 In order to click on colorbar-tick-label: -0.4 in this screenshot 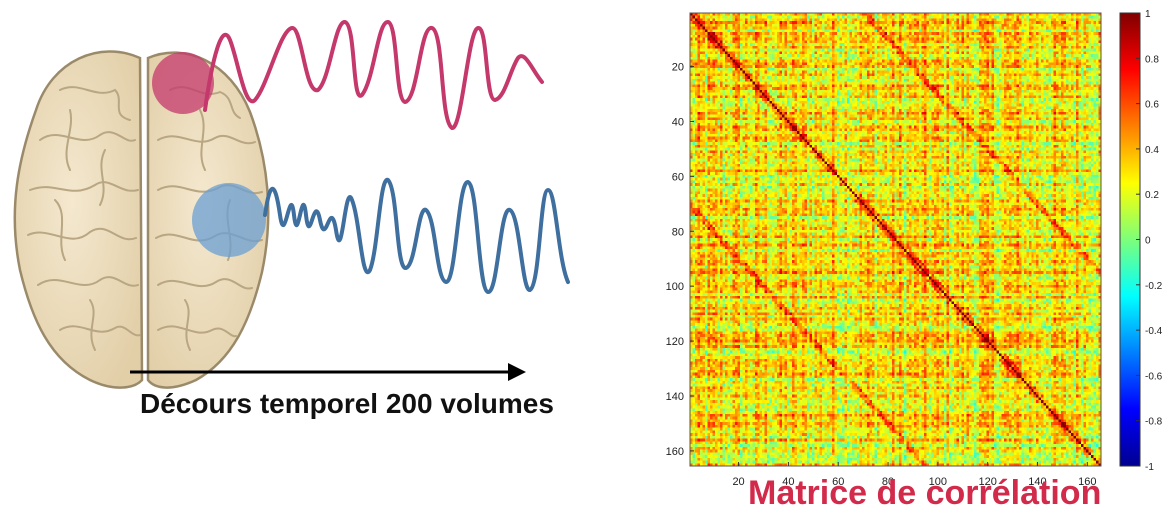, I will do `click(1153, 331)`.